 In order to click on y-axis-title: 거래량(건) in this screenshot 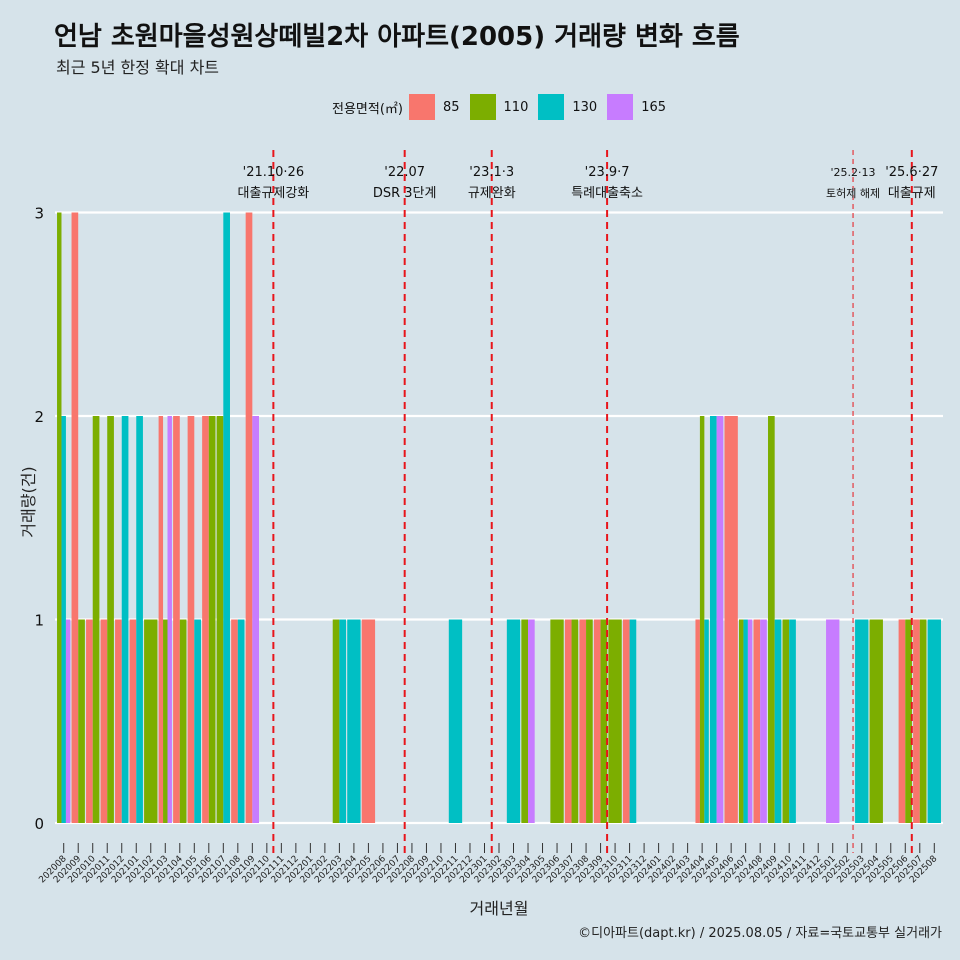, I will do `click(28, 501)`.